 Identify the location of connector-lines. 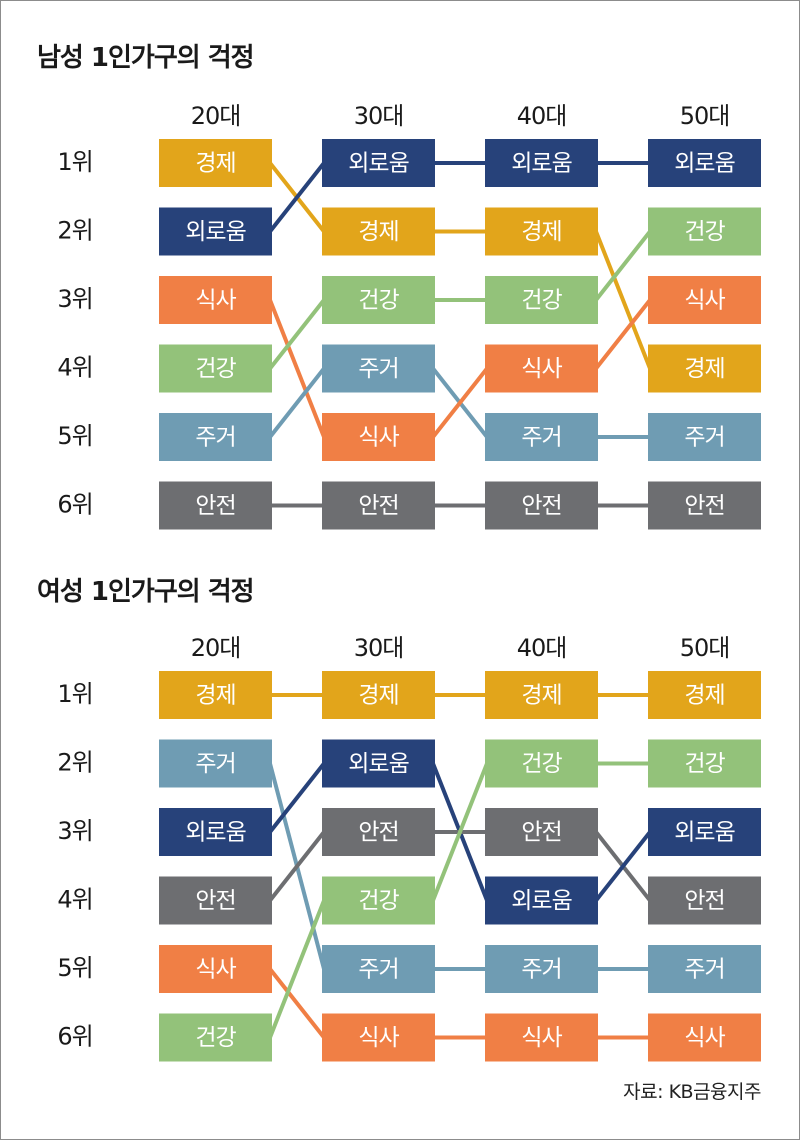
(460, 334).